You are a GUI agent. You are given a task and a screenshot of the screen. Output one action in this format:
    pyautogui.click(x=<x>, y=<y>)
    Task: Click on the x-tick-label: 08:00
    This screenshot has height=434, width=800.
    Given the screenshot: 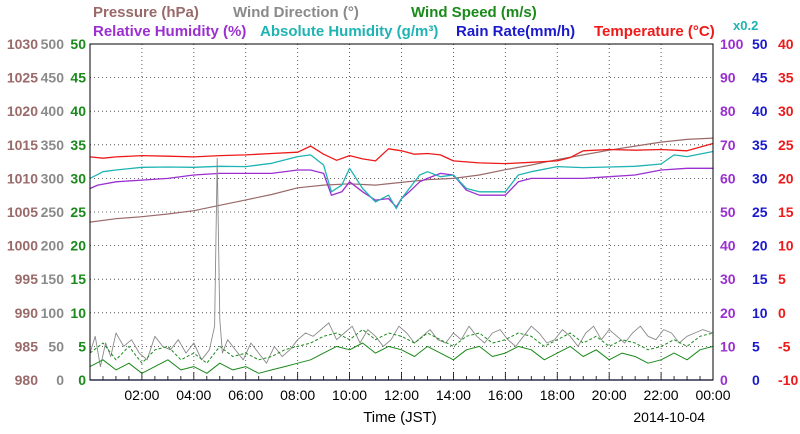 What is the action you would take?
    pyautogui.click(x=297, y=395)
    